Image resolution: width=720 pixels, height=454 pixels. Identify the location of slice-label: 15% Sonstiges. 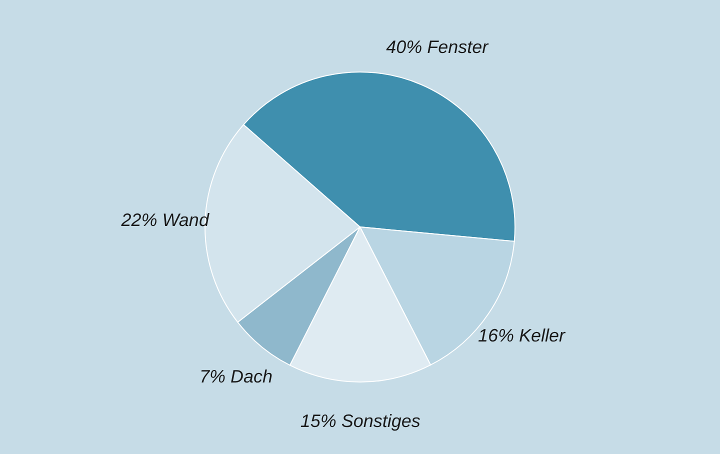
(360, 421).